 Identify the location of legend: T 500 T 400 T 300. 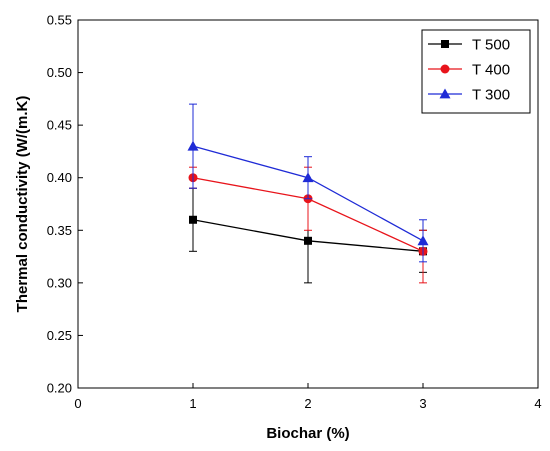
(476, 71).